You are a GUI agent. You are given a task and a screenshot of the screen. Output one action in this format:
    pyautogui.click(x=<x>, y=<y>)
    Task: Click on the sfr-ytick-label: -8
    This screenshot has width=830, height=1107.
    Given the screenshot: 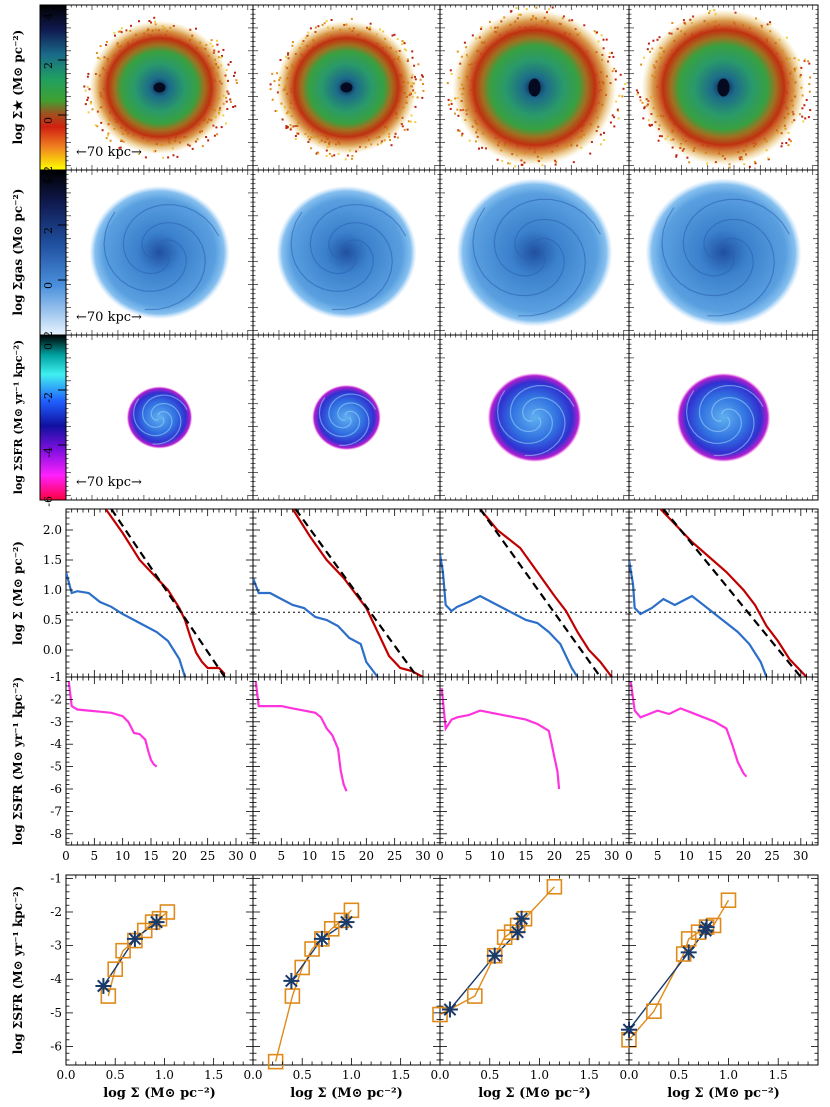 What is the action you would take?
    pyautogui.click(x=56, y=834)
    